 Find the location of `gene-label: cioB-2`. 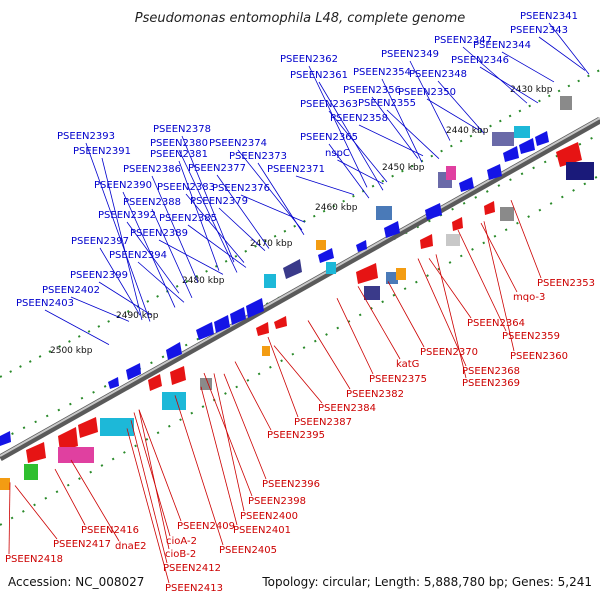

gene-label: cioB-2 is located at coordinates (180, 554).